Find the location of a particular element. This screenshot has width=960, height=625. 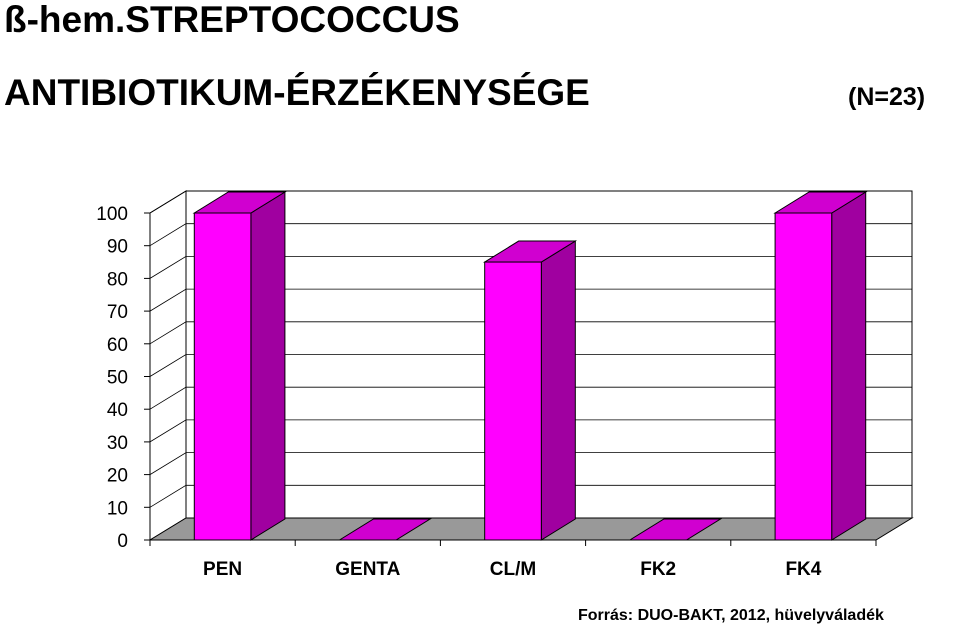

y-tick-label: 50 is located at coordinates (117, 378).